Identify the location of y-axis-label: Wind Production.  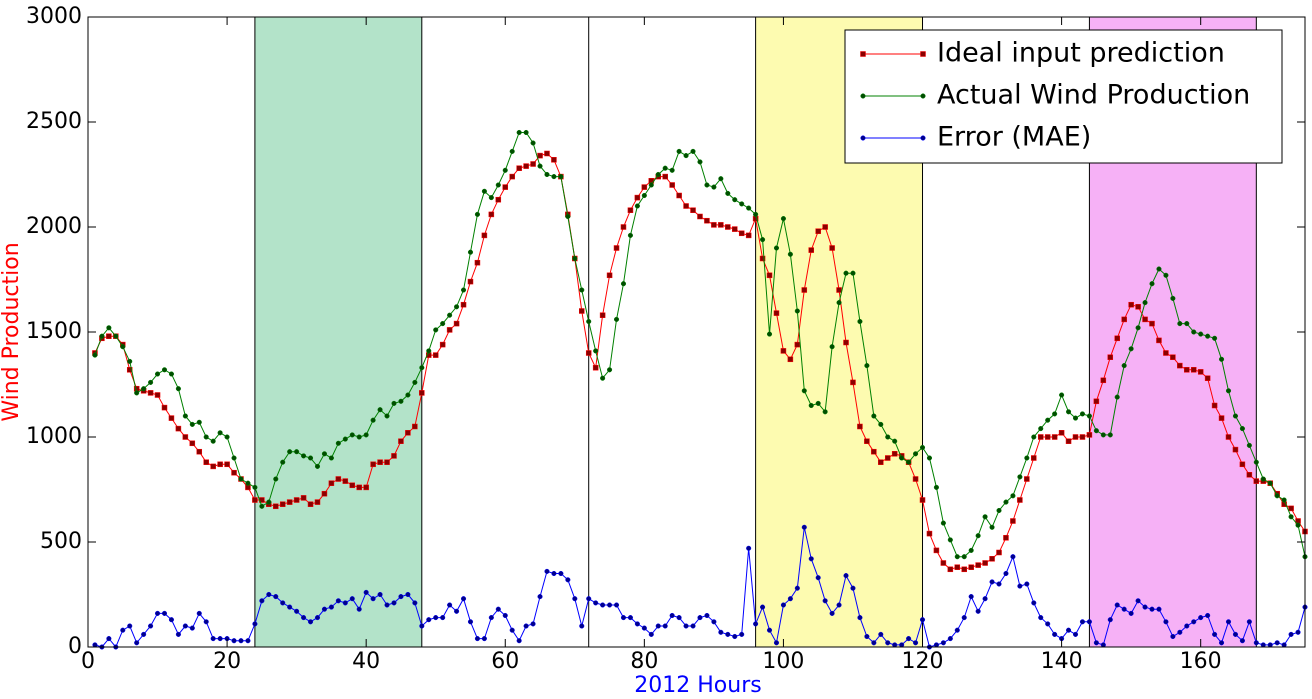
(12, 331).